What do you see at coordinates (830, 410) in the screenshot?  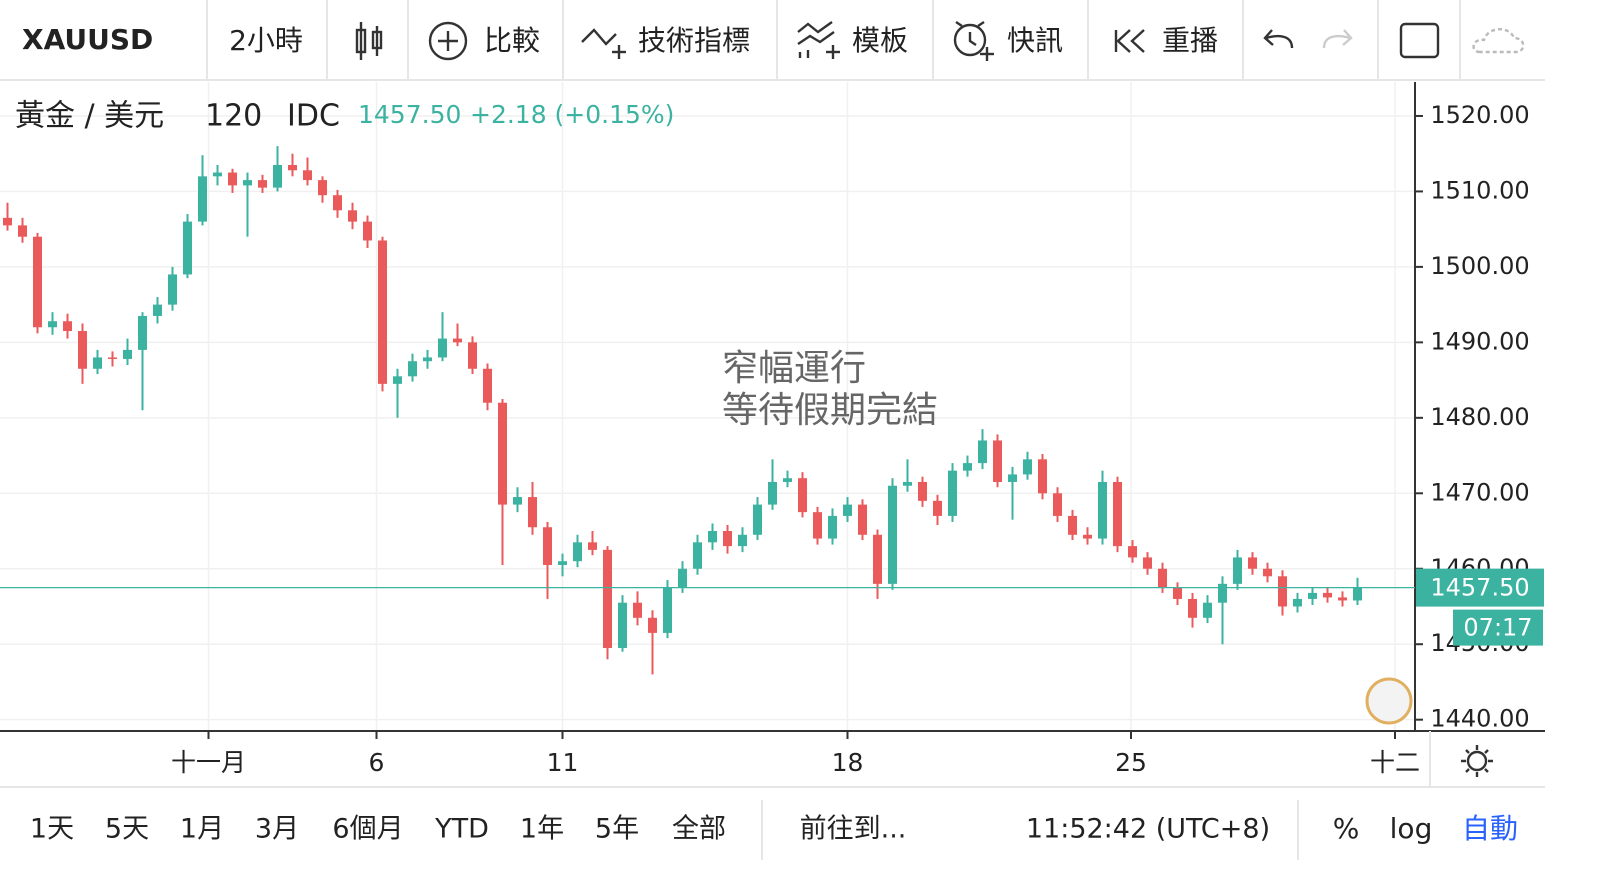 I see `annotation: 等待假期完結` at bounding box center [830, 410].